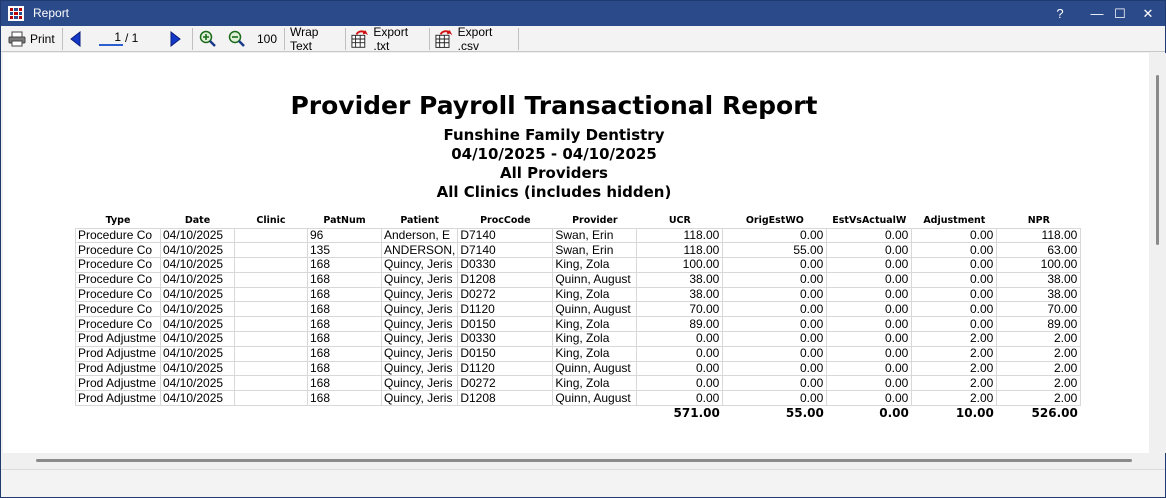 Image resolution: width=1166 pixels, height=498 pixels. Describe the element at coordinates (176, 39) in the screenshot. I see `next-page-button` at that location.